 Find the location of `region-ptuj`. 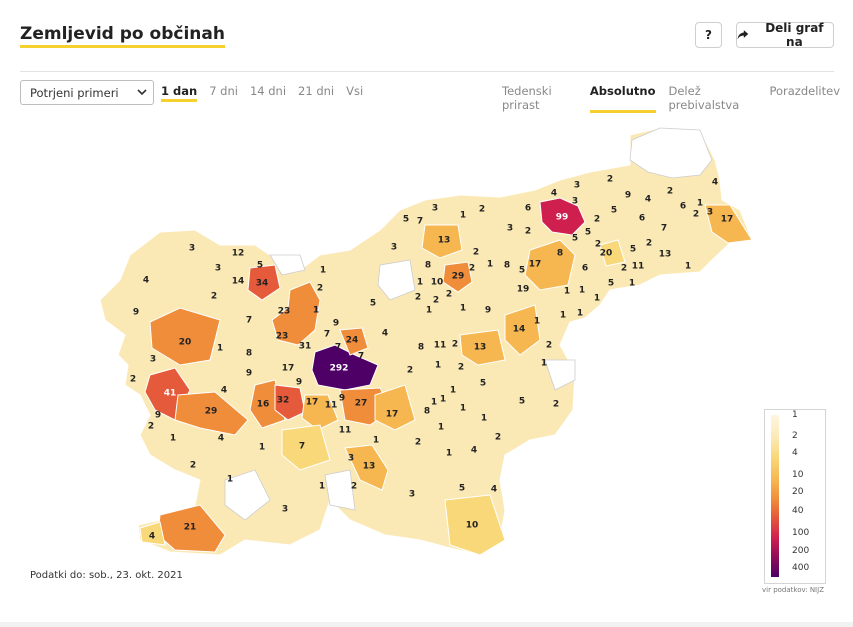

region-ptuj is located at coordinates (550, 265).